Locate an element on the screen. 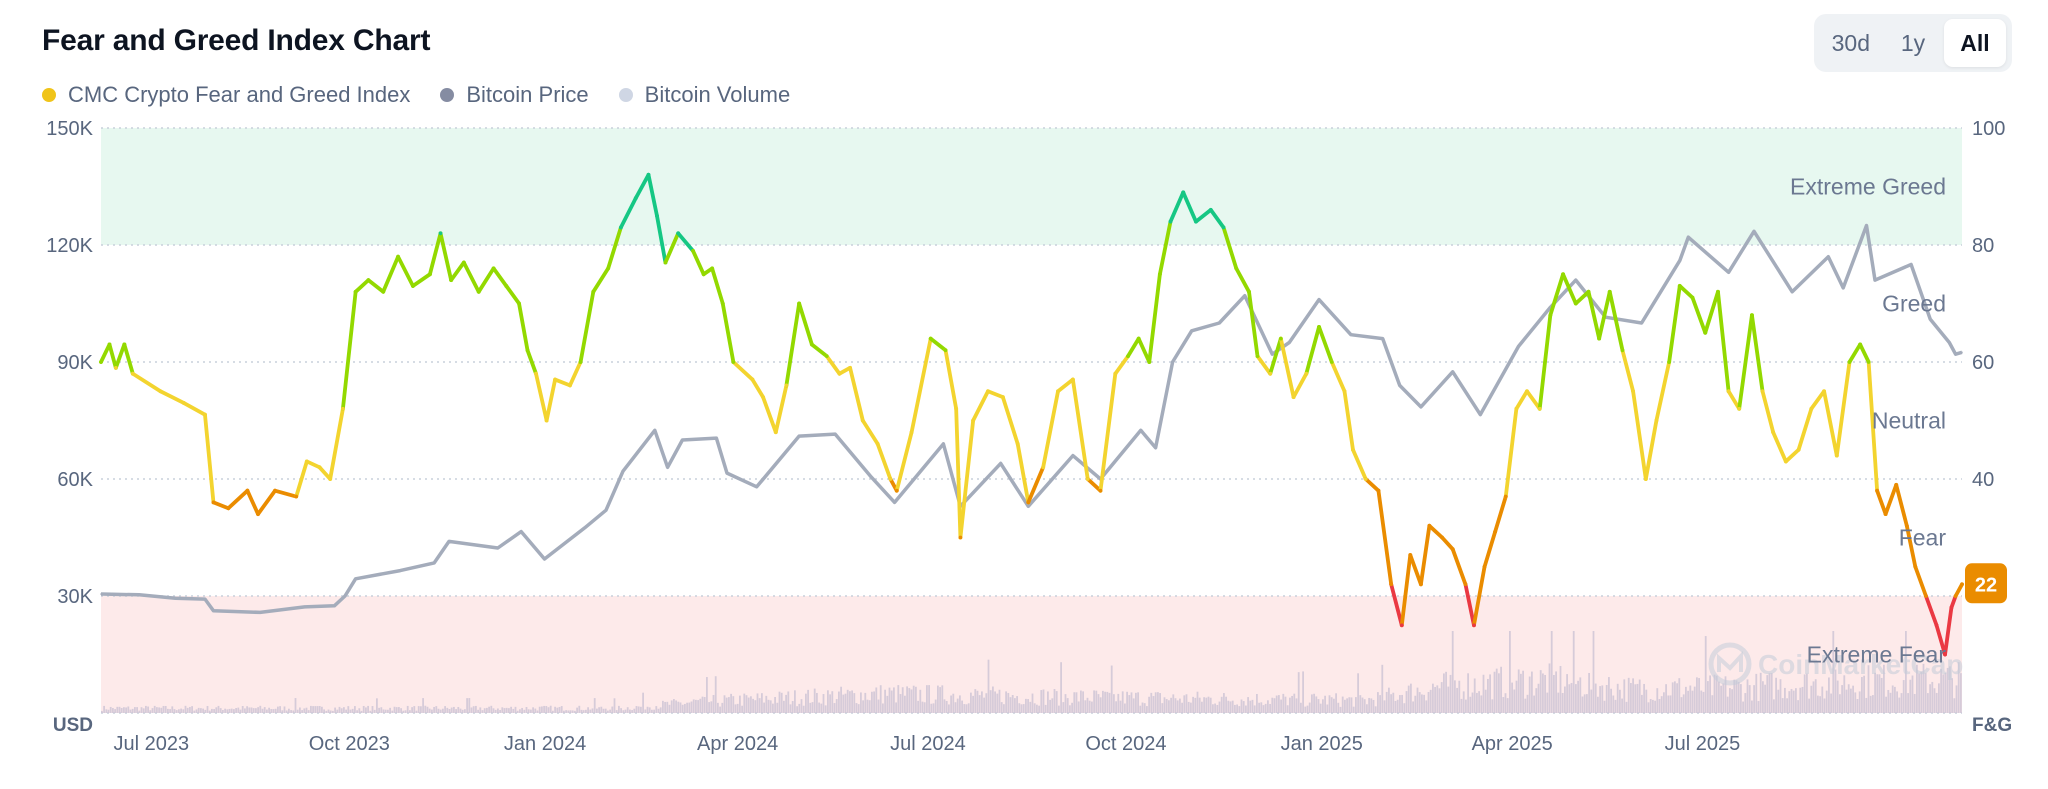  range-1y-button: 1y is located at coordinates (1913, 43).